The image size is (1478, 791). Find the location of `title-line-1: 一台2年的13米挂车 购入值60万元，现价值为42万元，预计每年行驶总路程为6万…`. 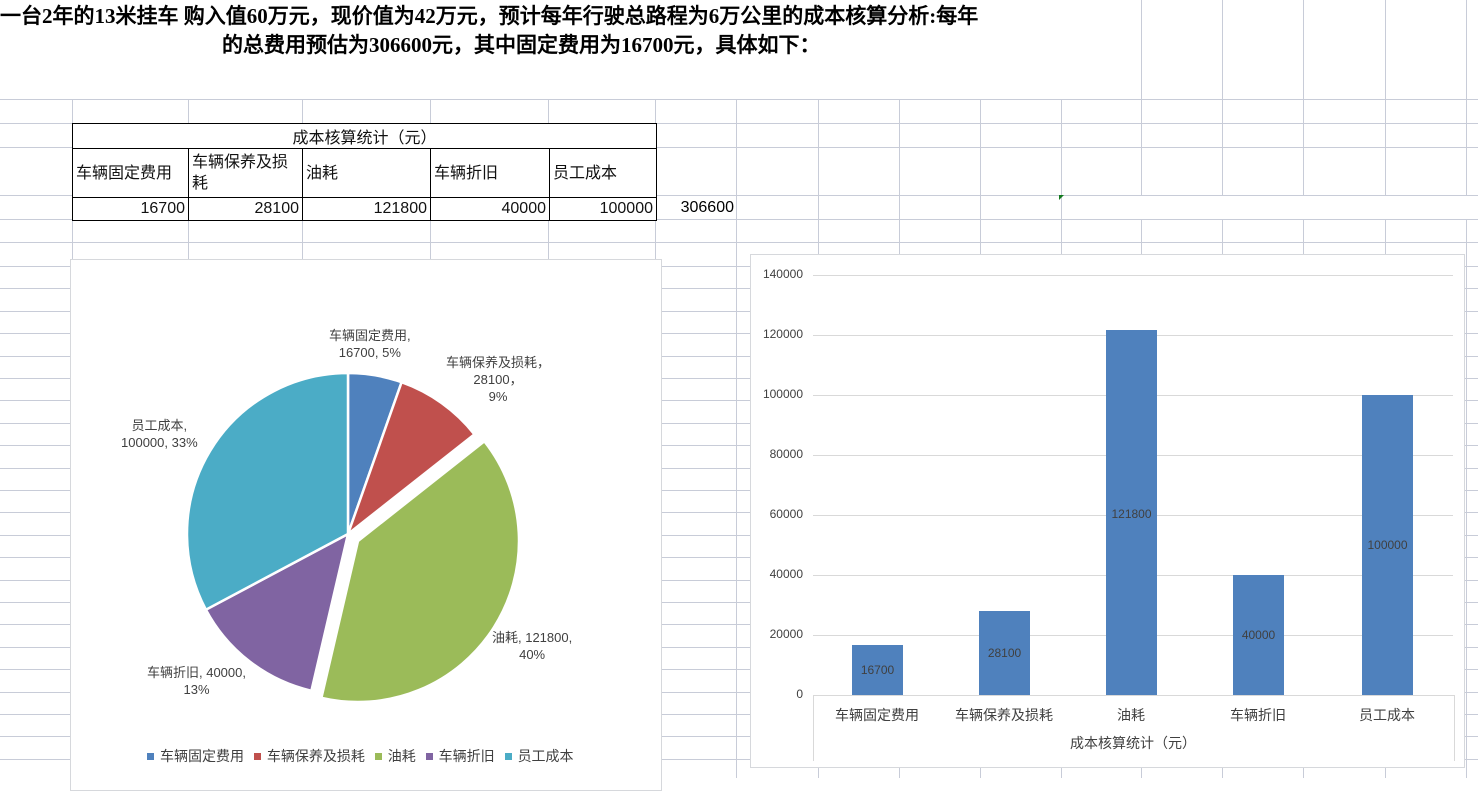

title-line-1: 一台2年的13米挂车 购入值60万元，现价值为42万元，预计每年行驶总路程为6万… is located at coordinates (489, 16).